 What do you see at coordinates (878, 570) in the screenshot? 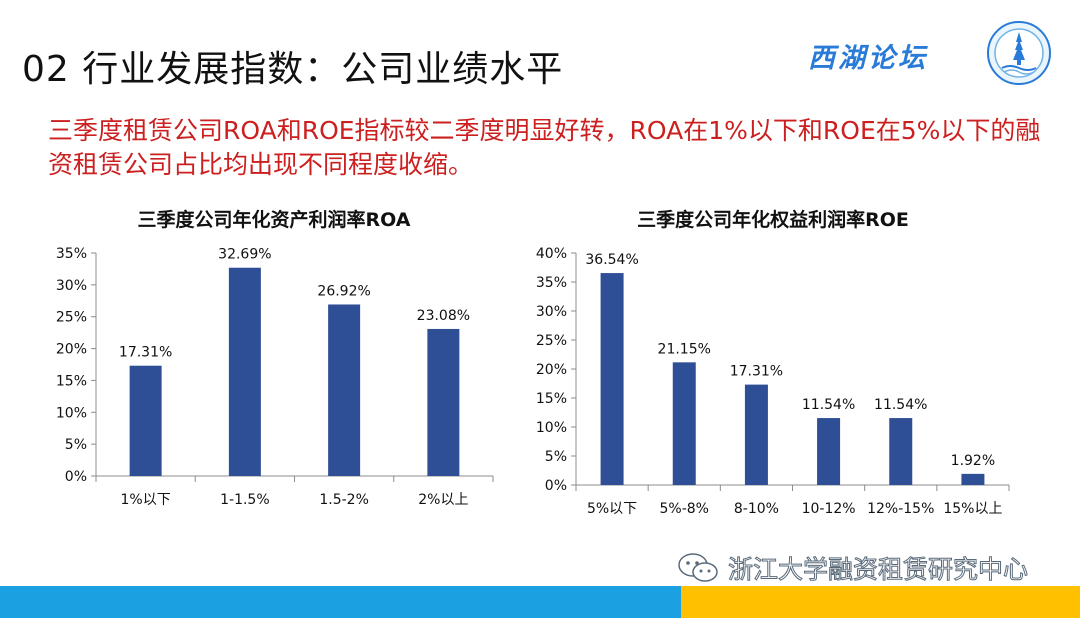
I see `footer-brand-text: 浙江大学融资租赁研究中心` at bounding box center [878, 570].